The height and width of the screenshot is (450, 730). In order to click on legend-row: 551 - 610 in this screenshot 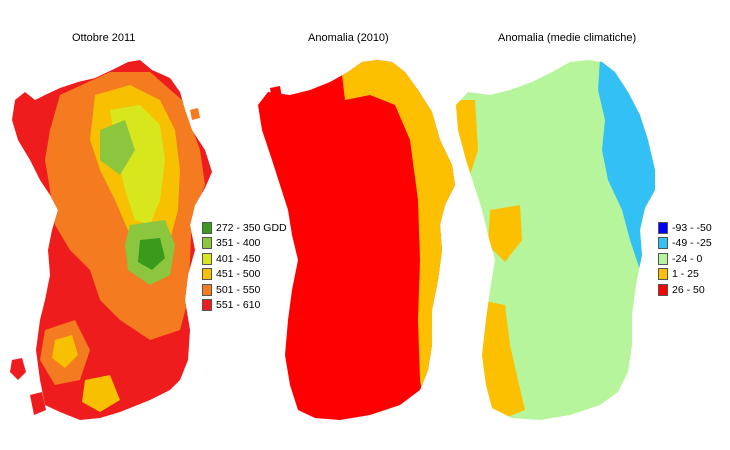, I will do `click(244, 306)`.